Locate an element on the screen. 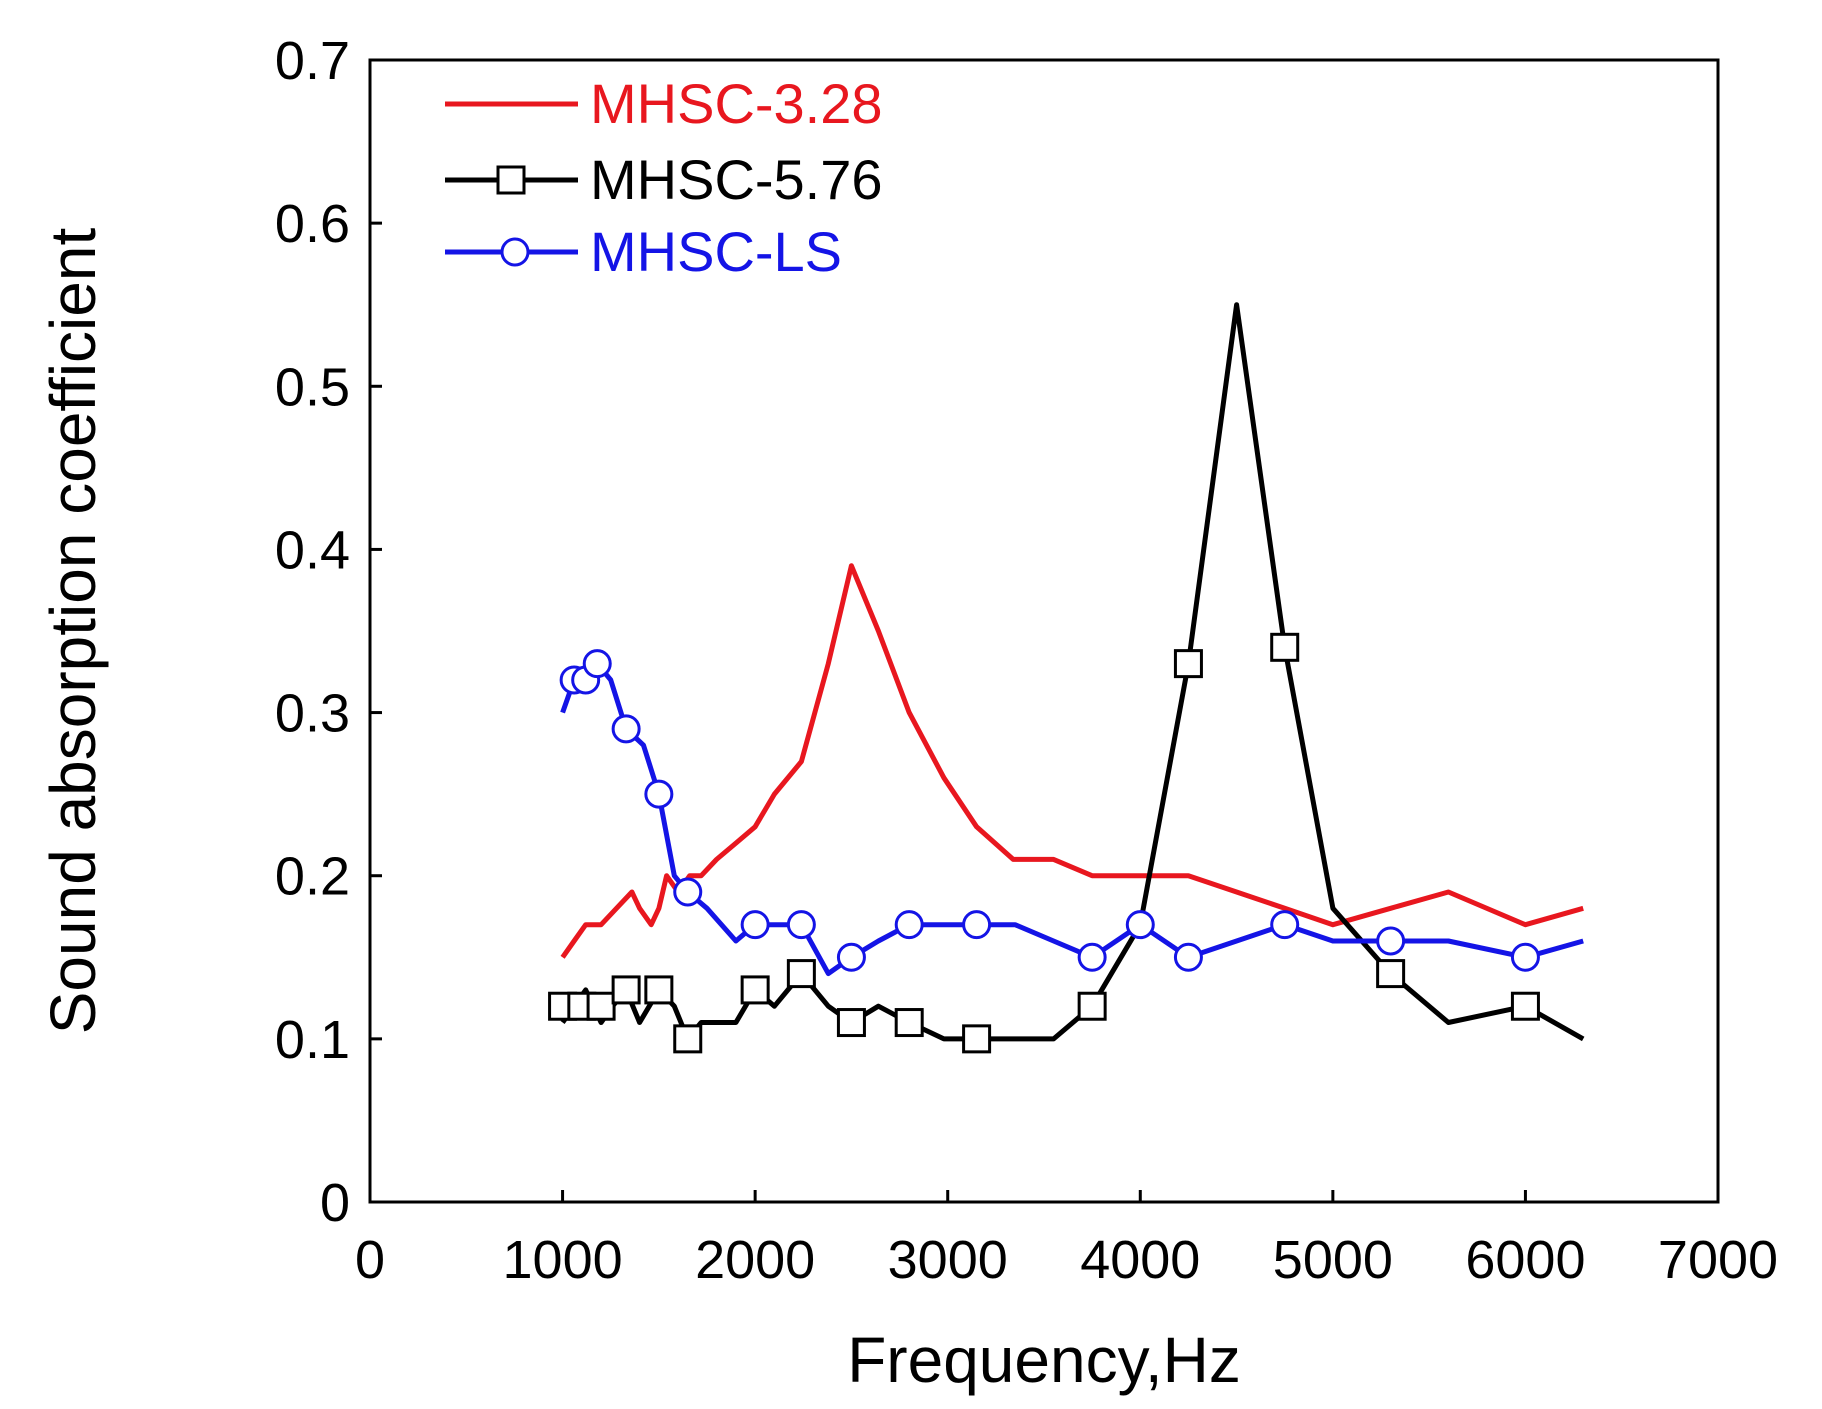  x-tick-label: 4000 is located at coordinates (1140, 1260).